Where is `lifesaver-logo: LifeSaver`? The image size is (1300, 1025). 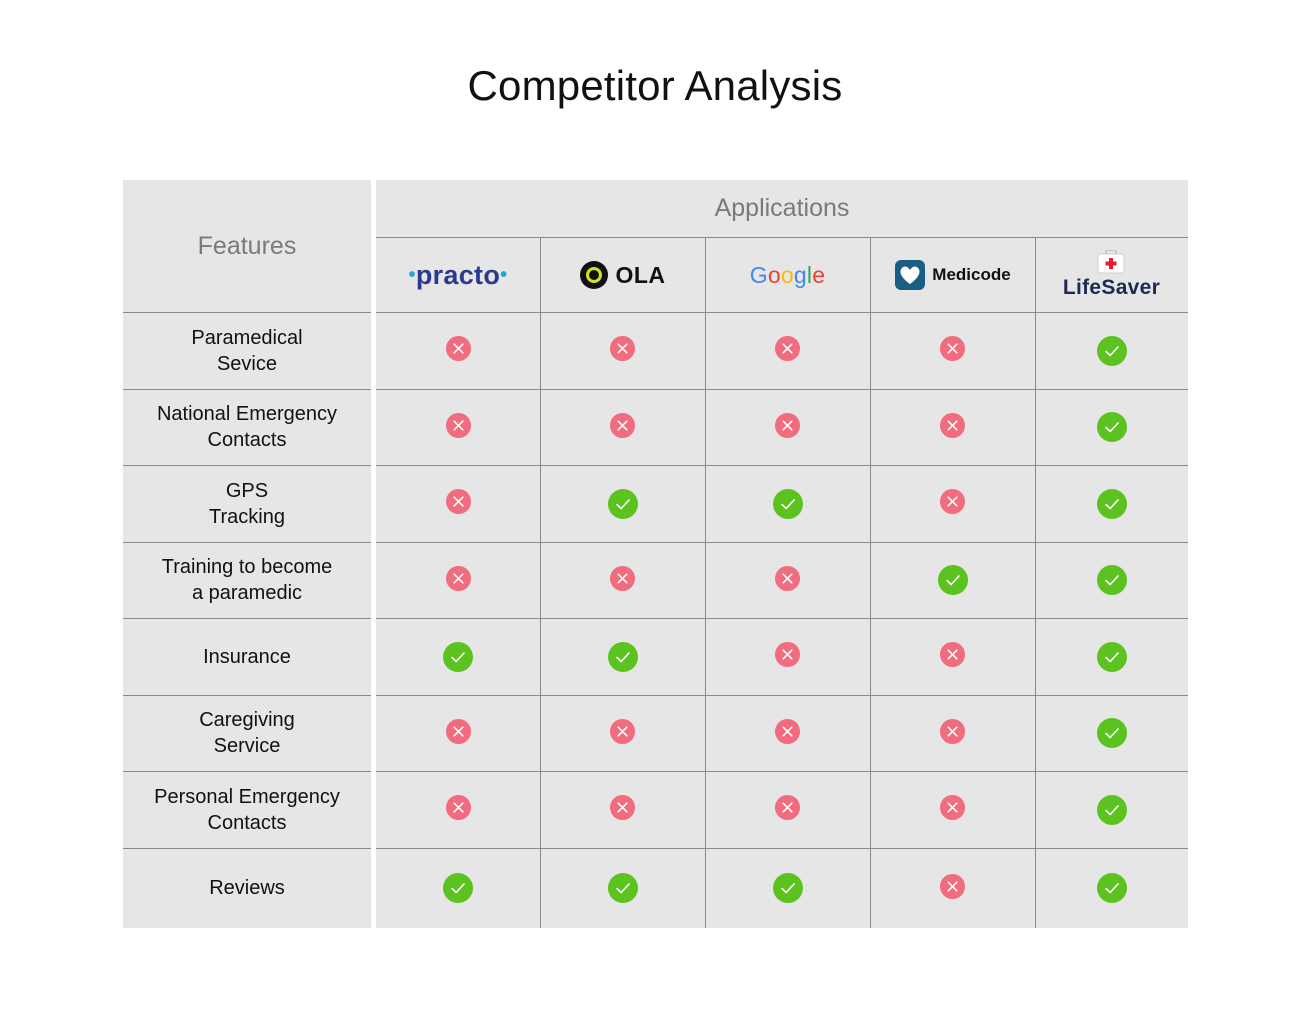
lifesaver-logo: LifeSaver is located at coordinates (1111, 275).